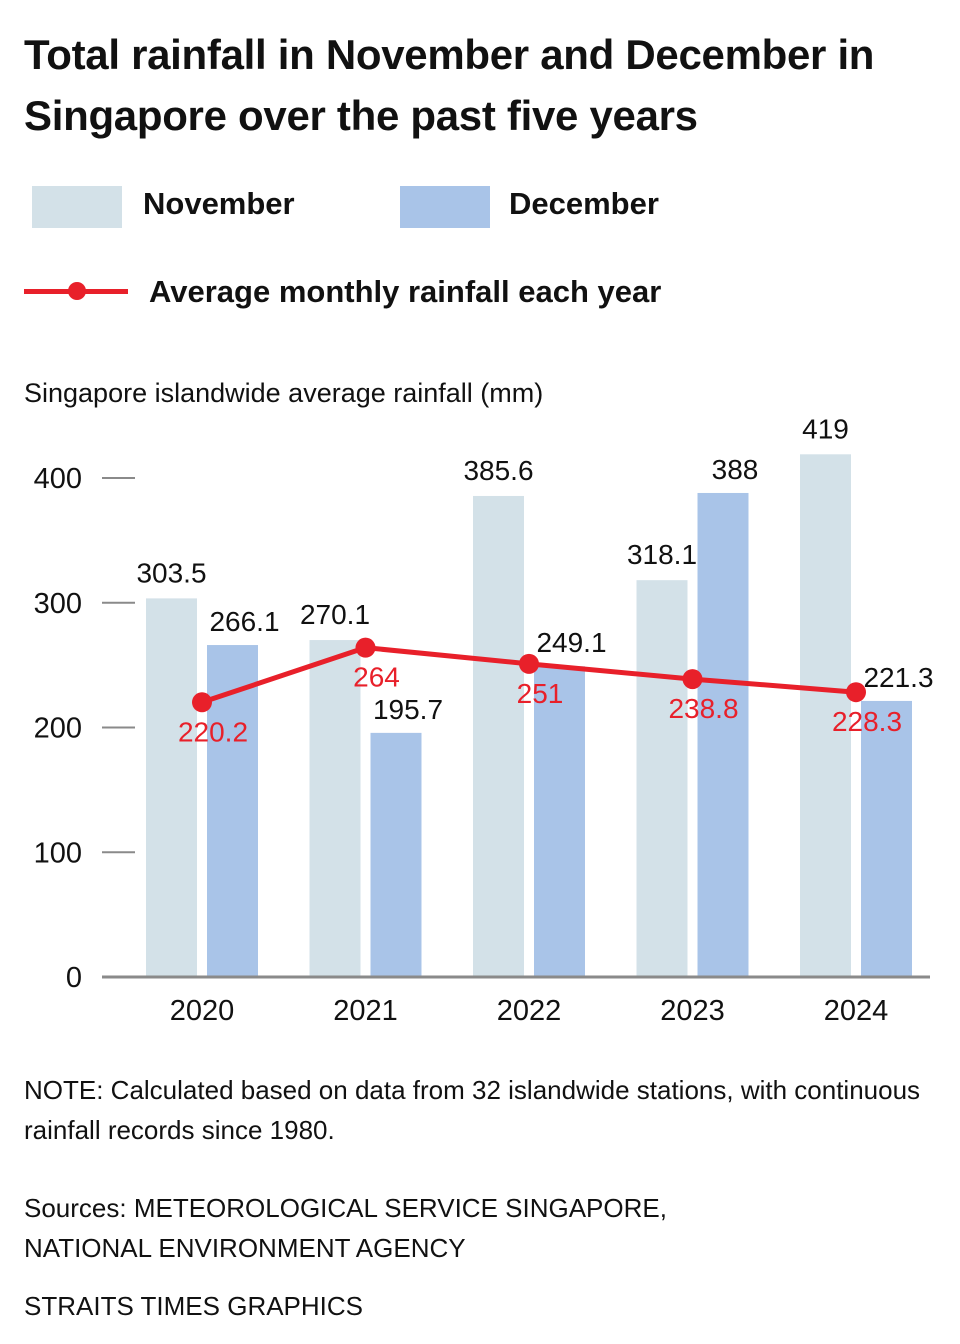  What do you see at coordinates (662, 554) in the screenshot?
I see `data-label-november-2023: 318.1` at bounding box center [662, 554].